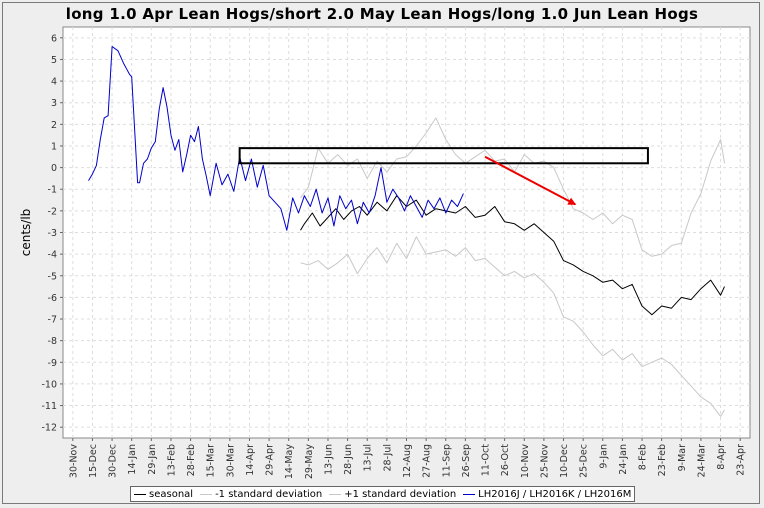 The height and width of the screenshot is (508, 764). I want to click on y-tick-label: -1, so click(52, 190).